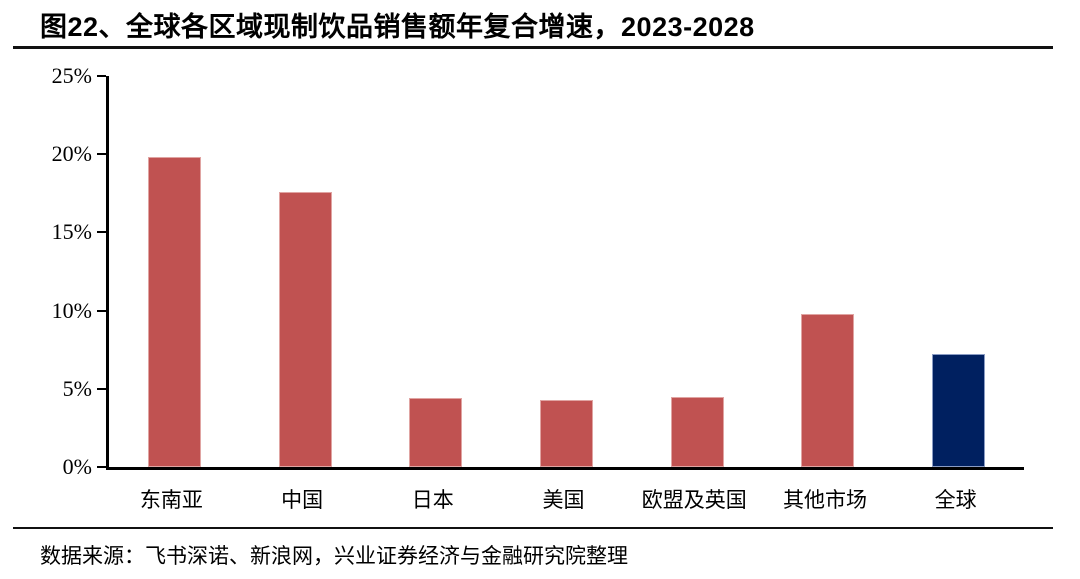 This screenshot has width=1080, height=579. What do you see at coordinates (71, 154) in the screenshot?
I see `y-axis-tick-label: 20%` at bounding box center [71, 154].